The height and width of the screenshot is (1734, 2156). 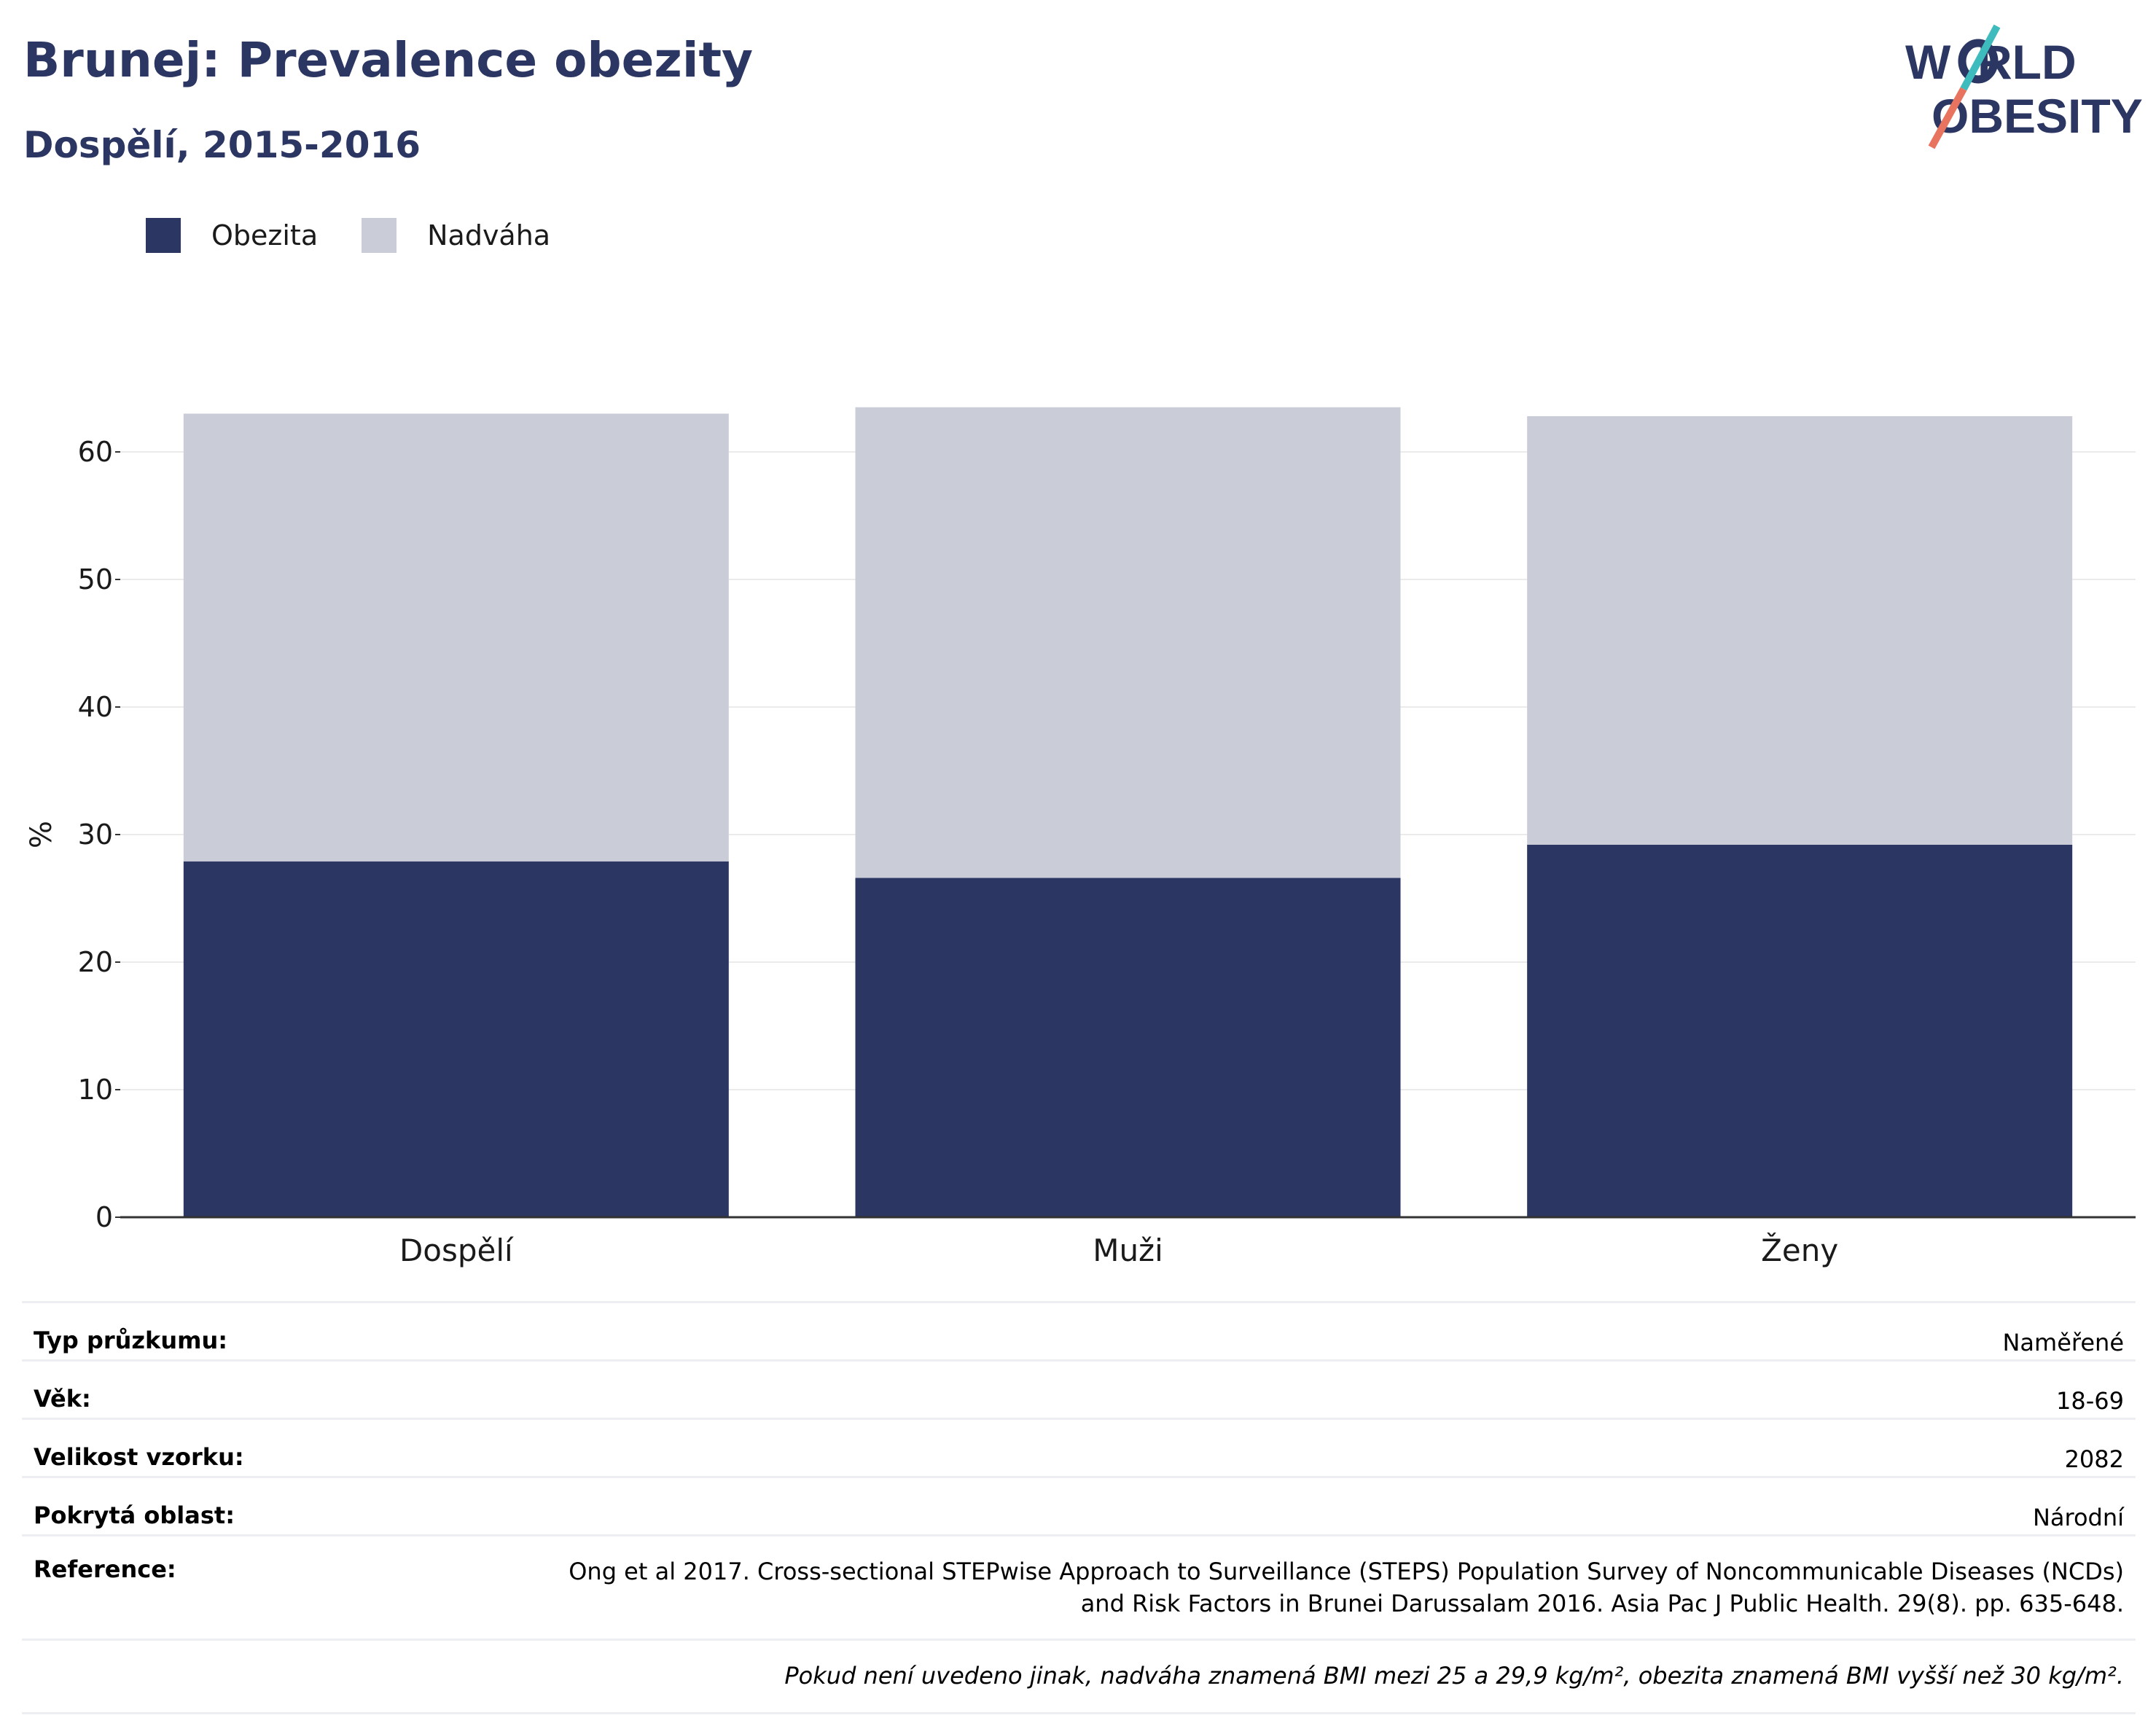 I want to click on y-axis-label: %, so click(x=42, y=834).